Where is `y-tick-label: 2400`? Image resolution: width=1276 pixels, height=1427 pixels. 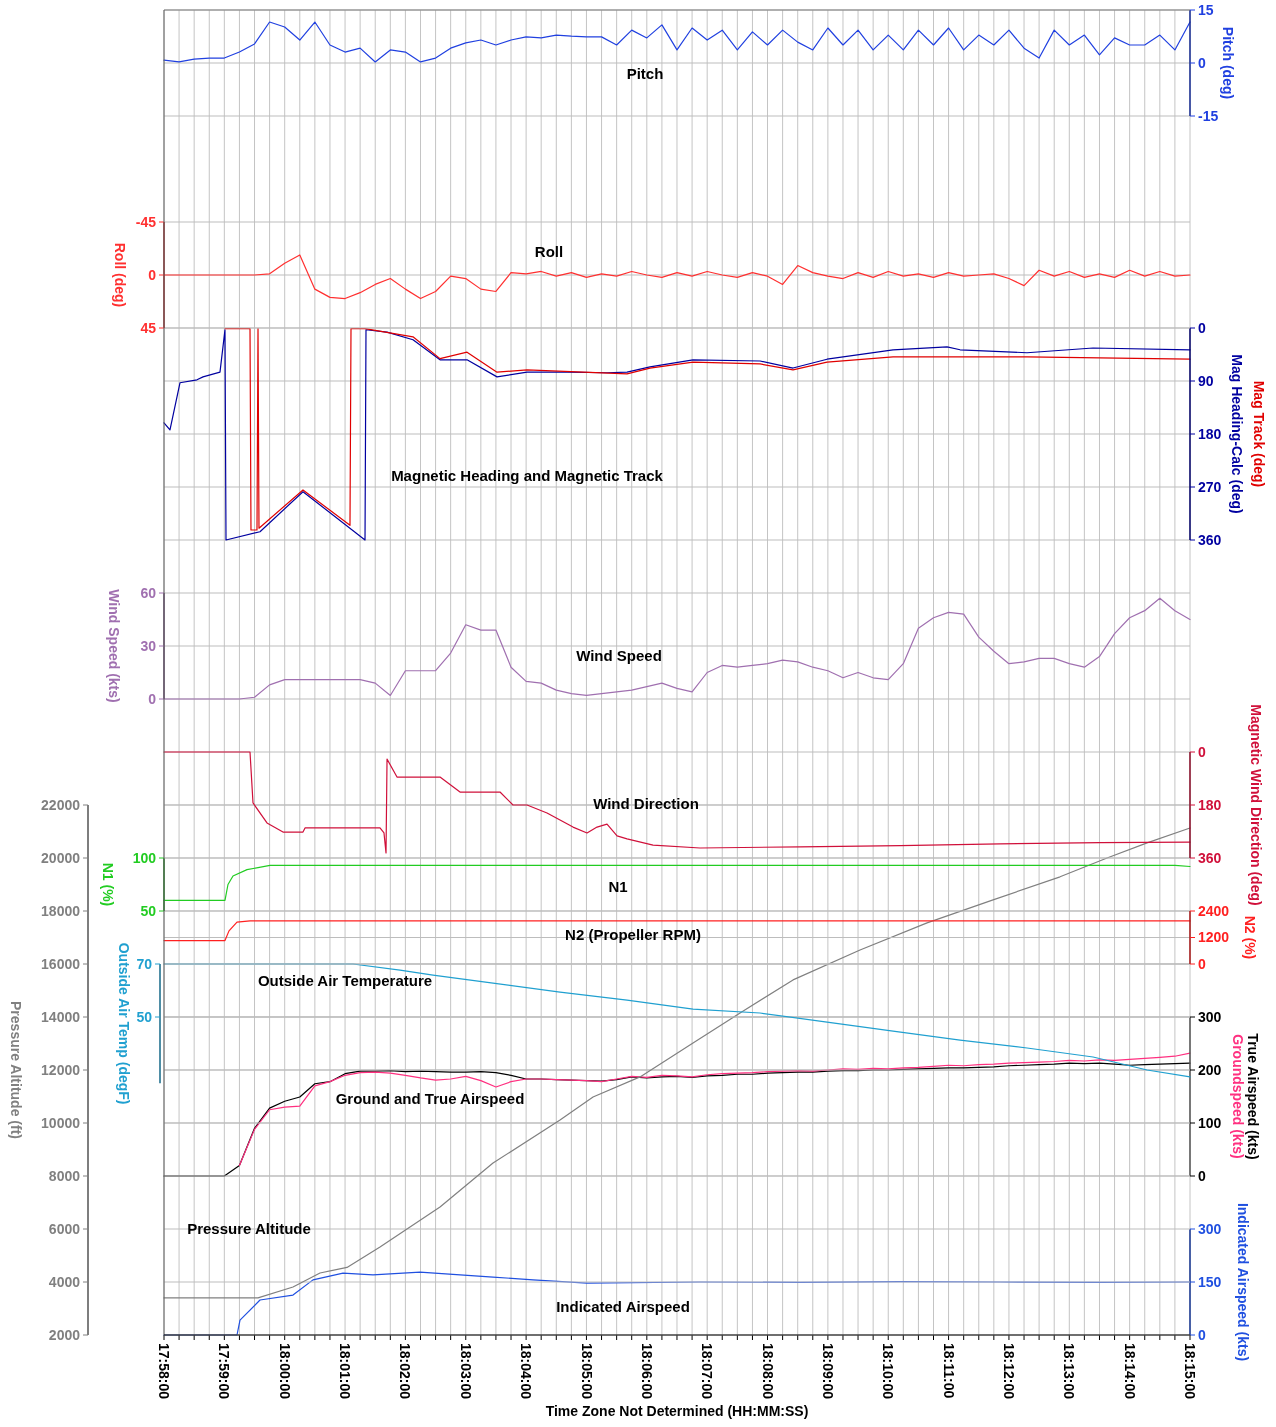 y-tick-label: 2400 is located at coordinates (1214, 910).